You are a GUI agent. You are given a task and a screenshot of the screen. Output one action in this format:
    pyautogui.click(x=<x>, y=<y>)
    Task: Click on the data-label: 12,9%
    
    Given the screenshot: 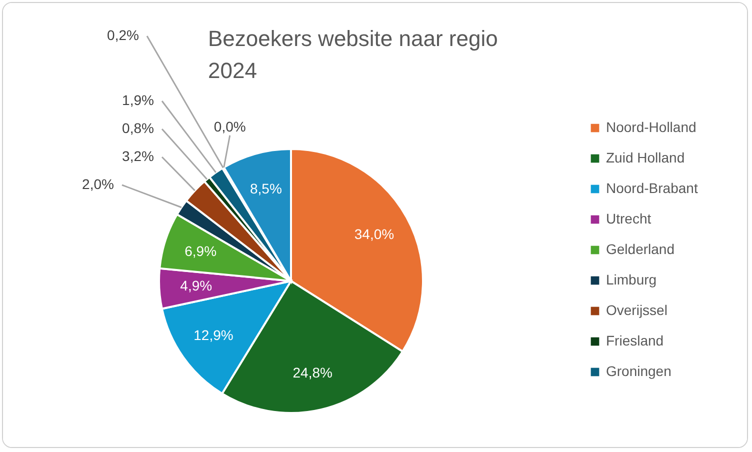 What is the action you would take?
    pyautogui.click(x=214, y=334)
    